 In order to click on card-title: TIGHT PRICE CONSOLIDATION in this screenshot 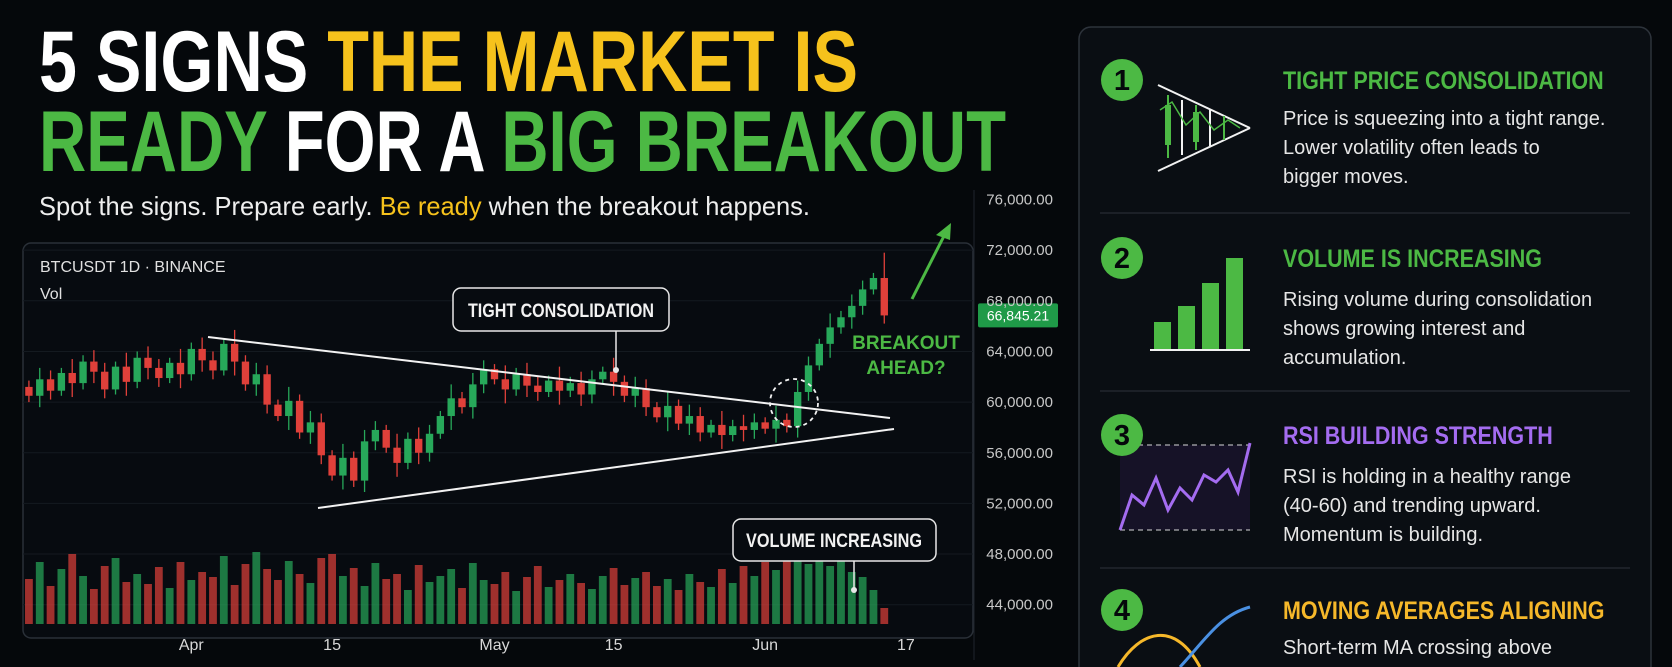, I will do `click(1443, 80)`.